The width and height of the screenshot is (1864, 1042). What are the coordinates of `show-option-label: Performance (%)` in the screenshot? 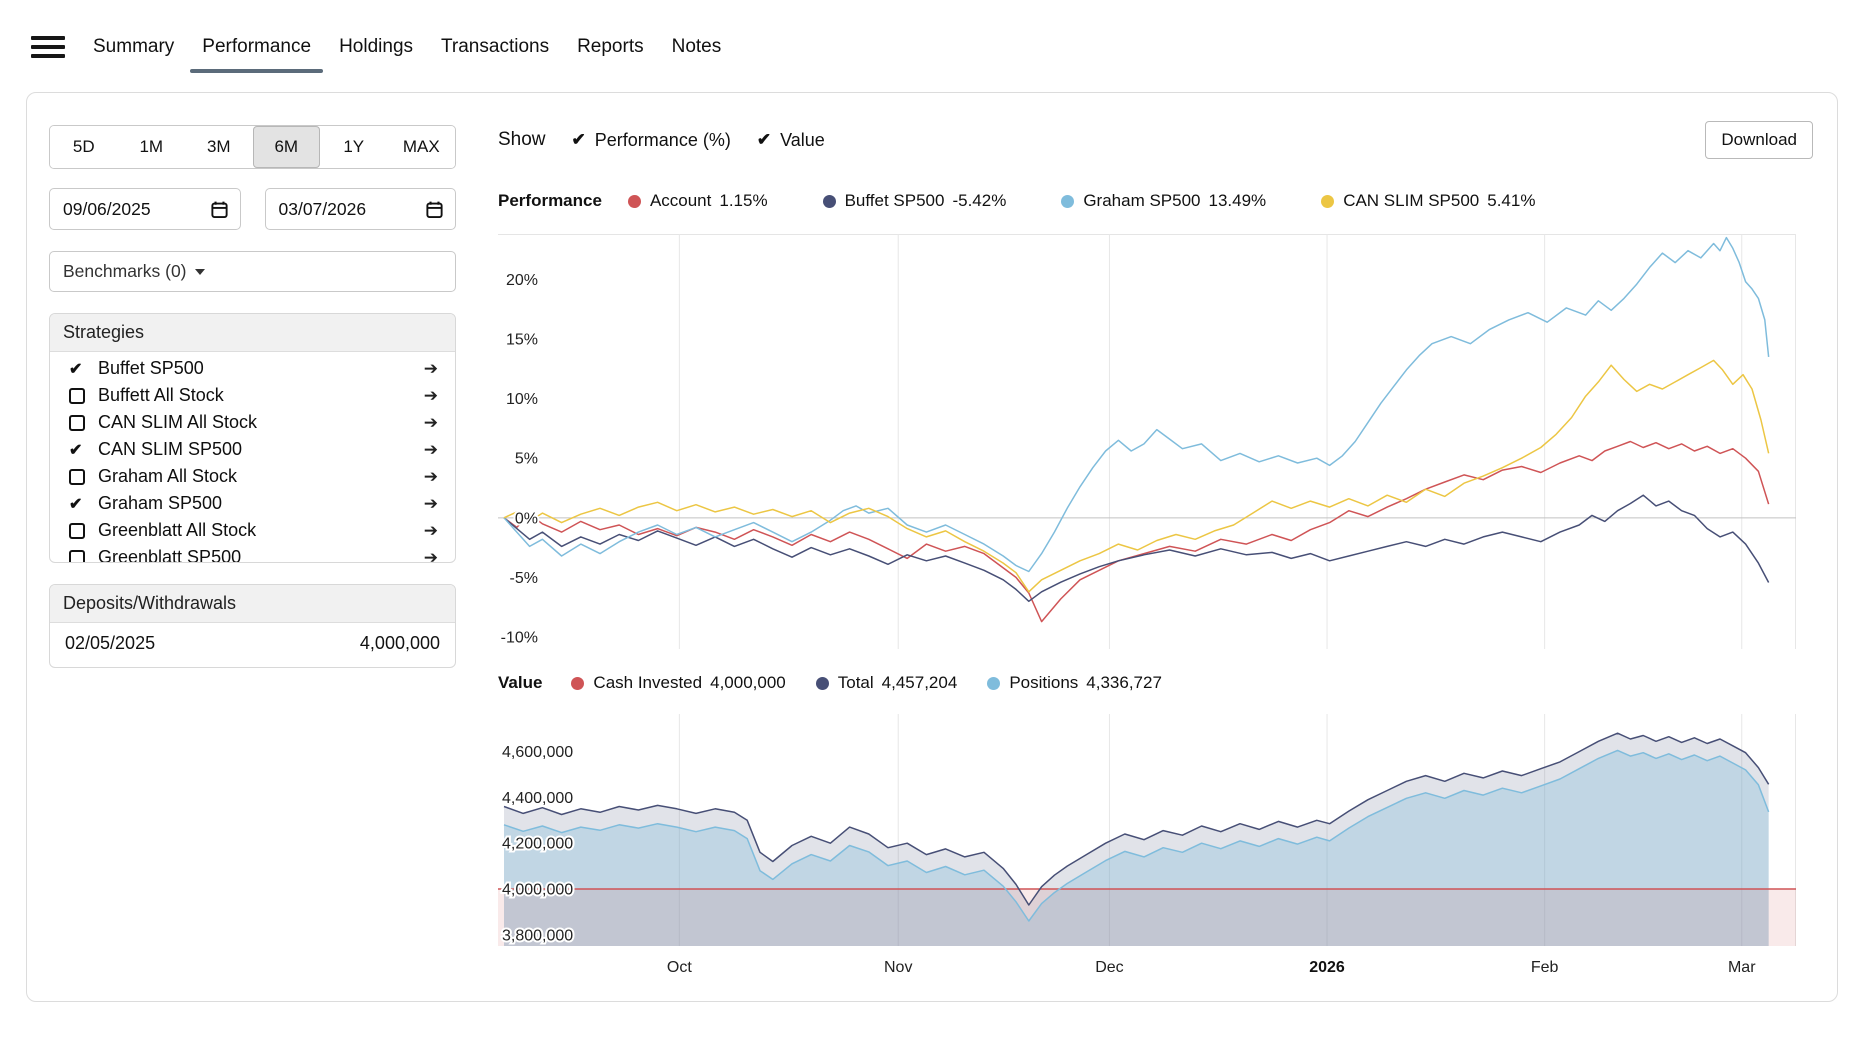 It's located at (662, 139).